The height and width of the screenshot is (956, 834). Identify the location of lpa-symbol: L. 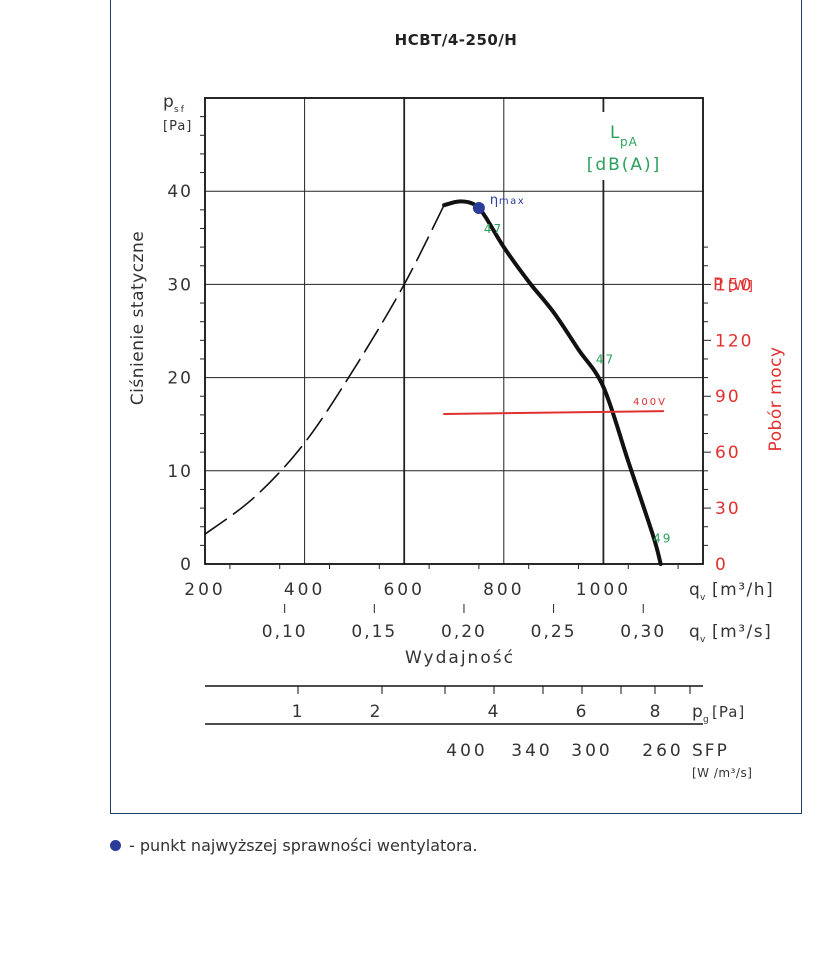
(615, 133).